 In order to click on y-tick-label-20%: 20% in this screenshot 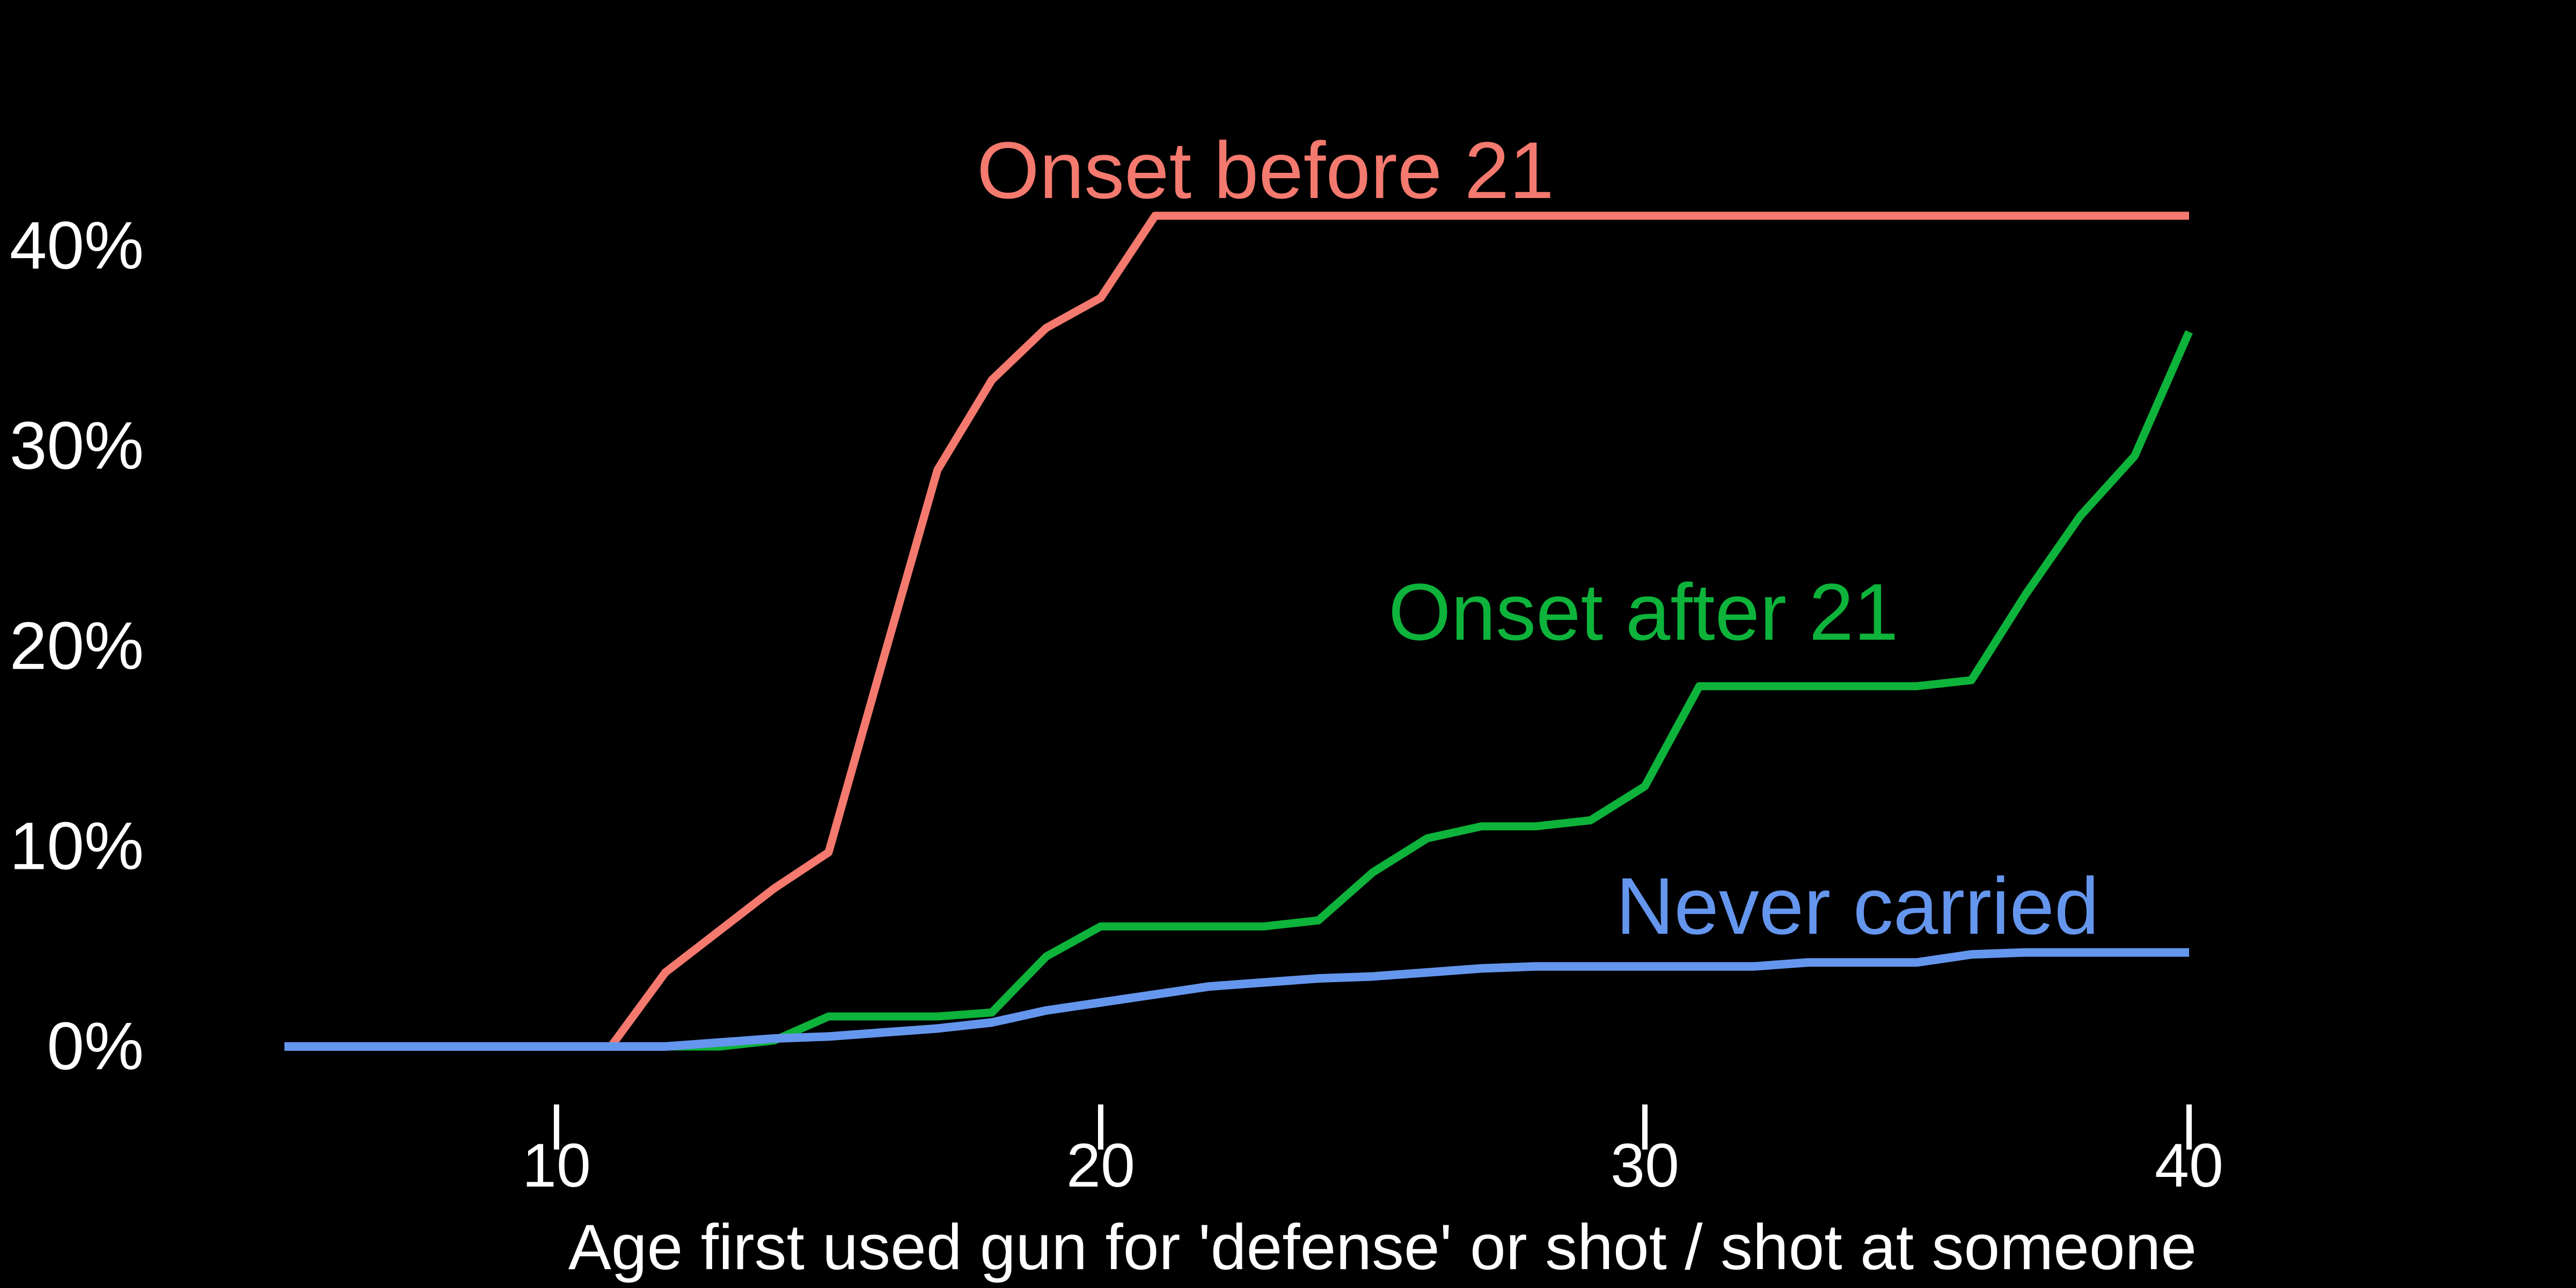, I will do `click(76, 646)`.